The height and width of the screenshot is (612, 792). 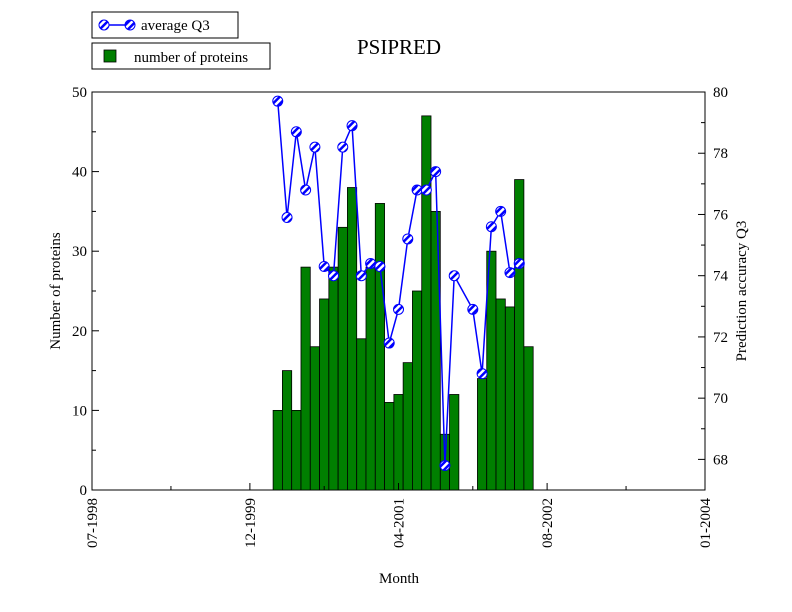 What do you see at coordinates (399, 579) in the screenshot?
I see `x-axis-label: Month` at bounding box center [399, 579].